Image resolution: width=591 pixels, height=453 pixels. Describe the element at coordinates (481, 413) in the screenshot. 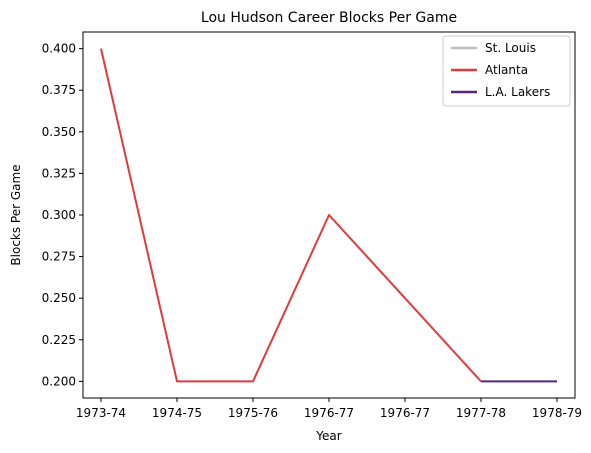

I see `x-tick-label: 1977-78` at that location.